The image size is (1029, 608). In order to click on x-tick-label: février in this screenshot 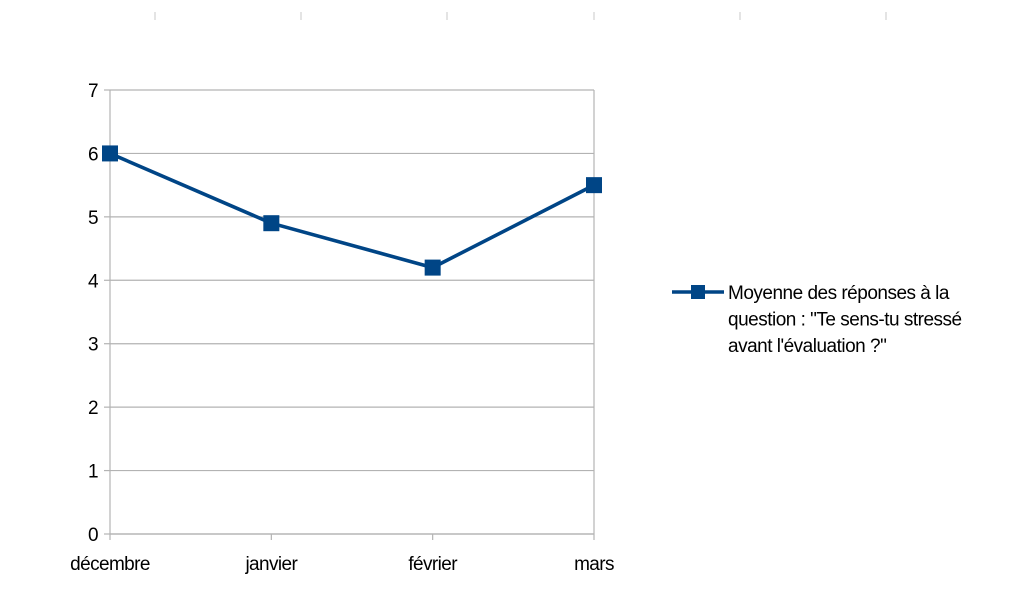, I will do `click(433, 564)`.